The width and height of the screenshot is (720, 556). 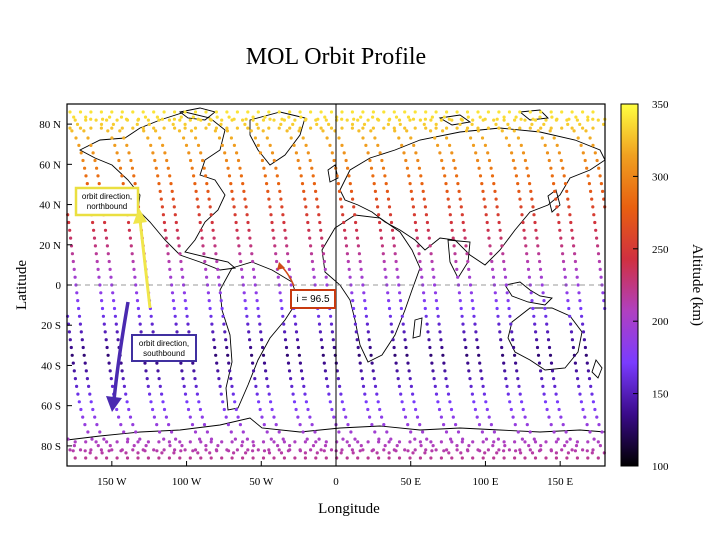 What do you see at coordinates (335, 474) in the screenshot?
I see `x-axis-ticks: 150 W 100 W 50 W 0 50 E 100 E 150 E` at bounding box center [335, 474].